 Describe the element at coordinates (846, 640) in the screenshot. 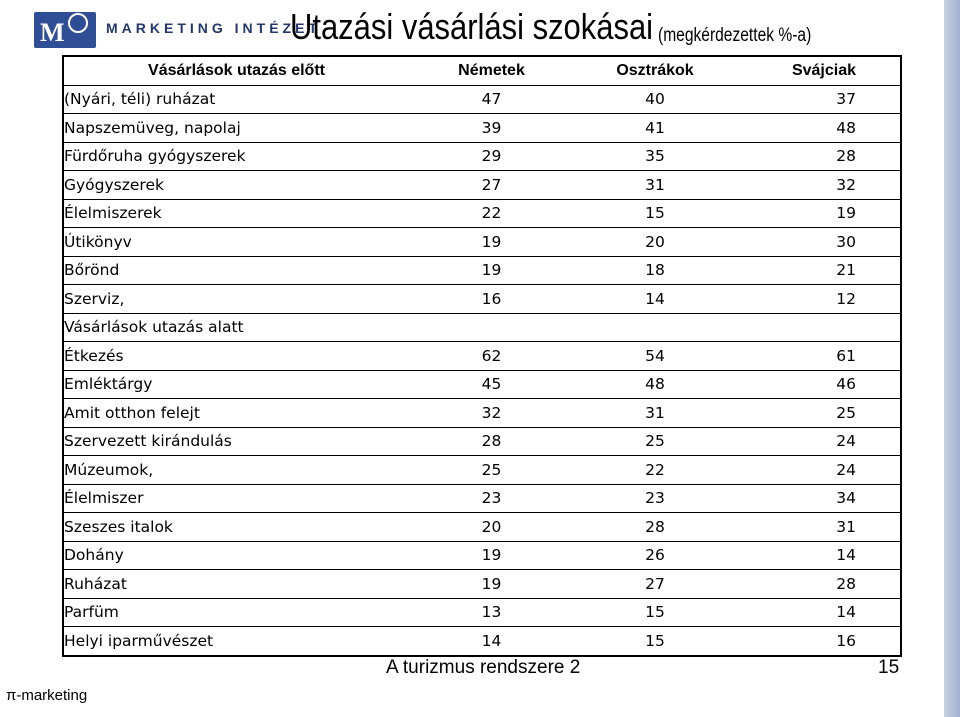

I see `cell-swiss: 16` at that location.